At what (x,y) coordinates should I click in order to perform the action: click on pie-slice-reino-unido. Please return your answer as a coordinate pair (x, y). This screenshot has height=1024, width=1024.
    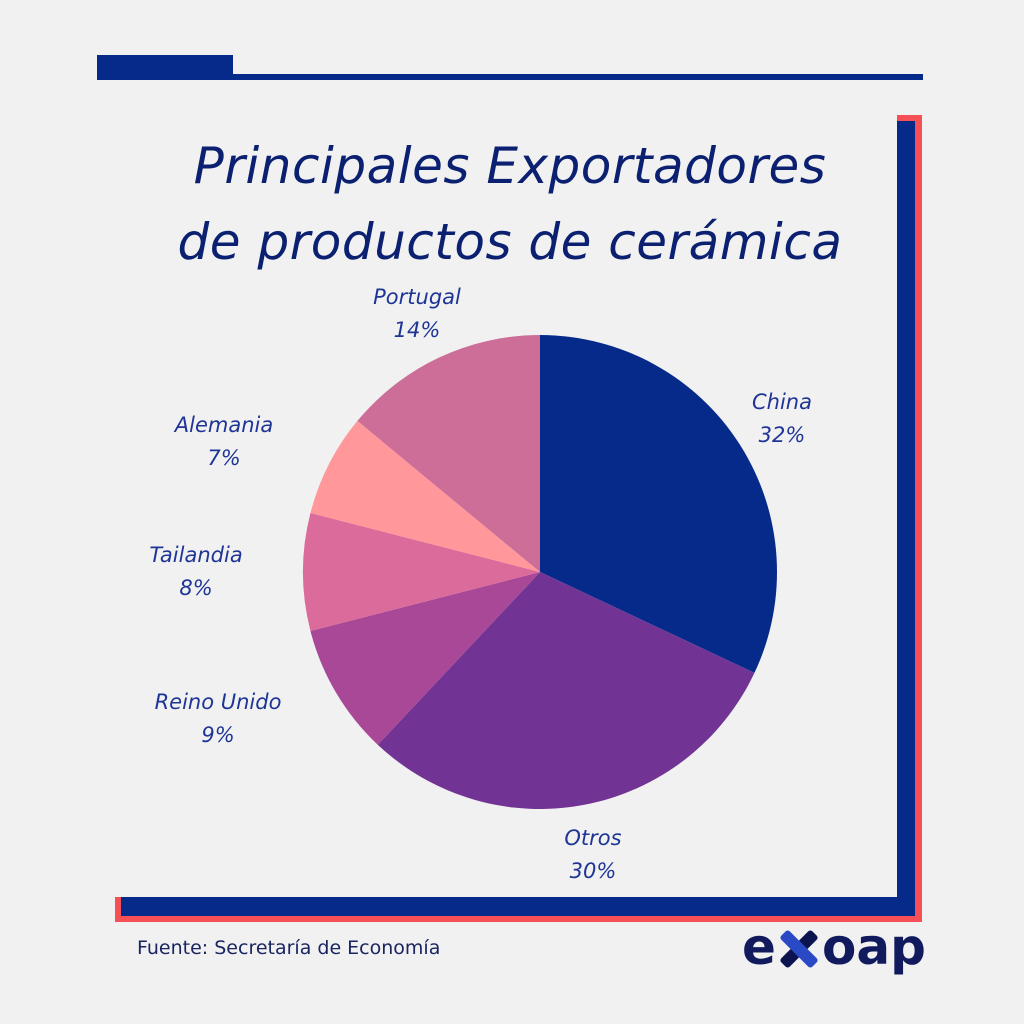
    Looking at the image, I should click on (425, 658).